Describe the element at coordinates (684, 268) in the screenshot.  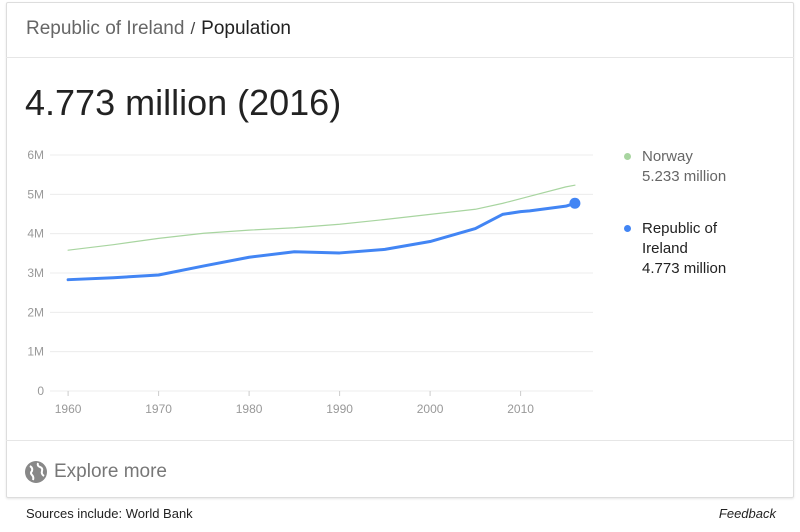
I see `legend-value: 4.773 million` at that location.